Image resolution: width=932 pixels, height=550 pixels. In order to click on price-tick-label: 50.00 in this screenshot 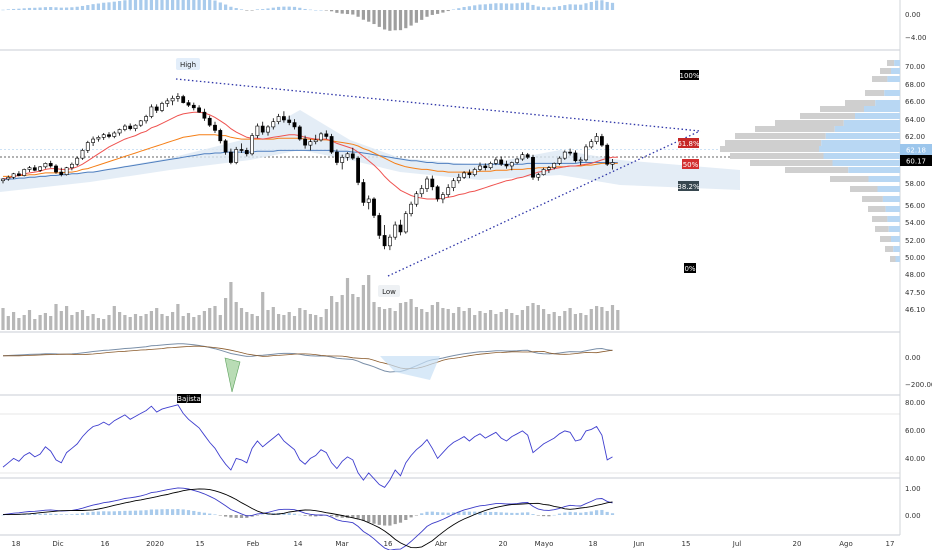, I will do `click(915, 258)`.